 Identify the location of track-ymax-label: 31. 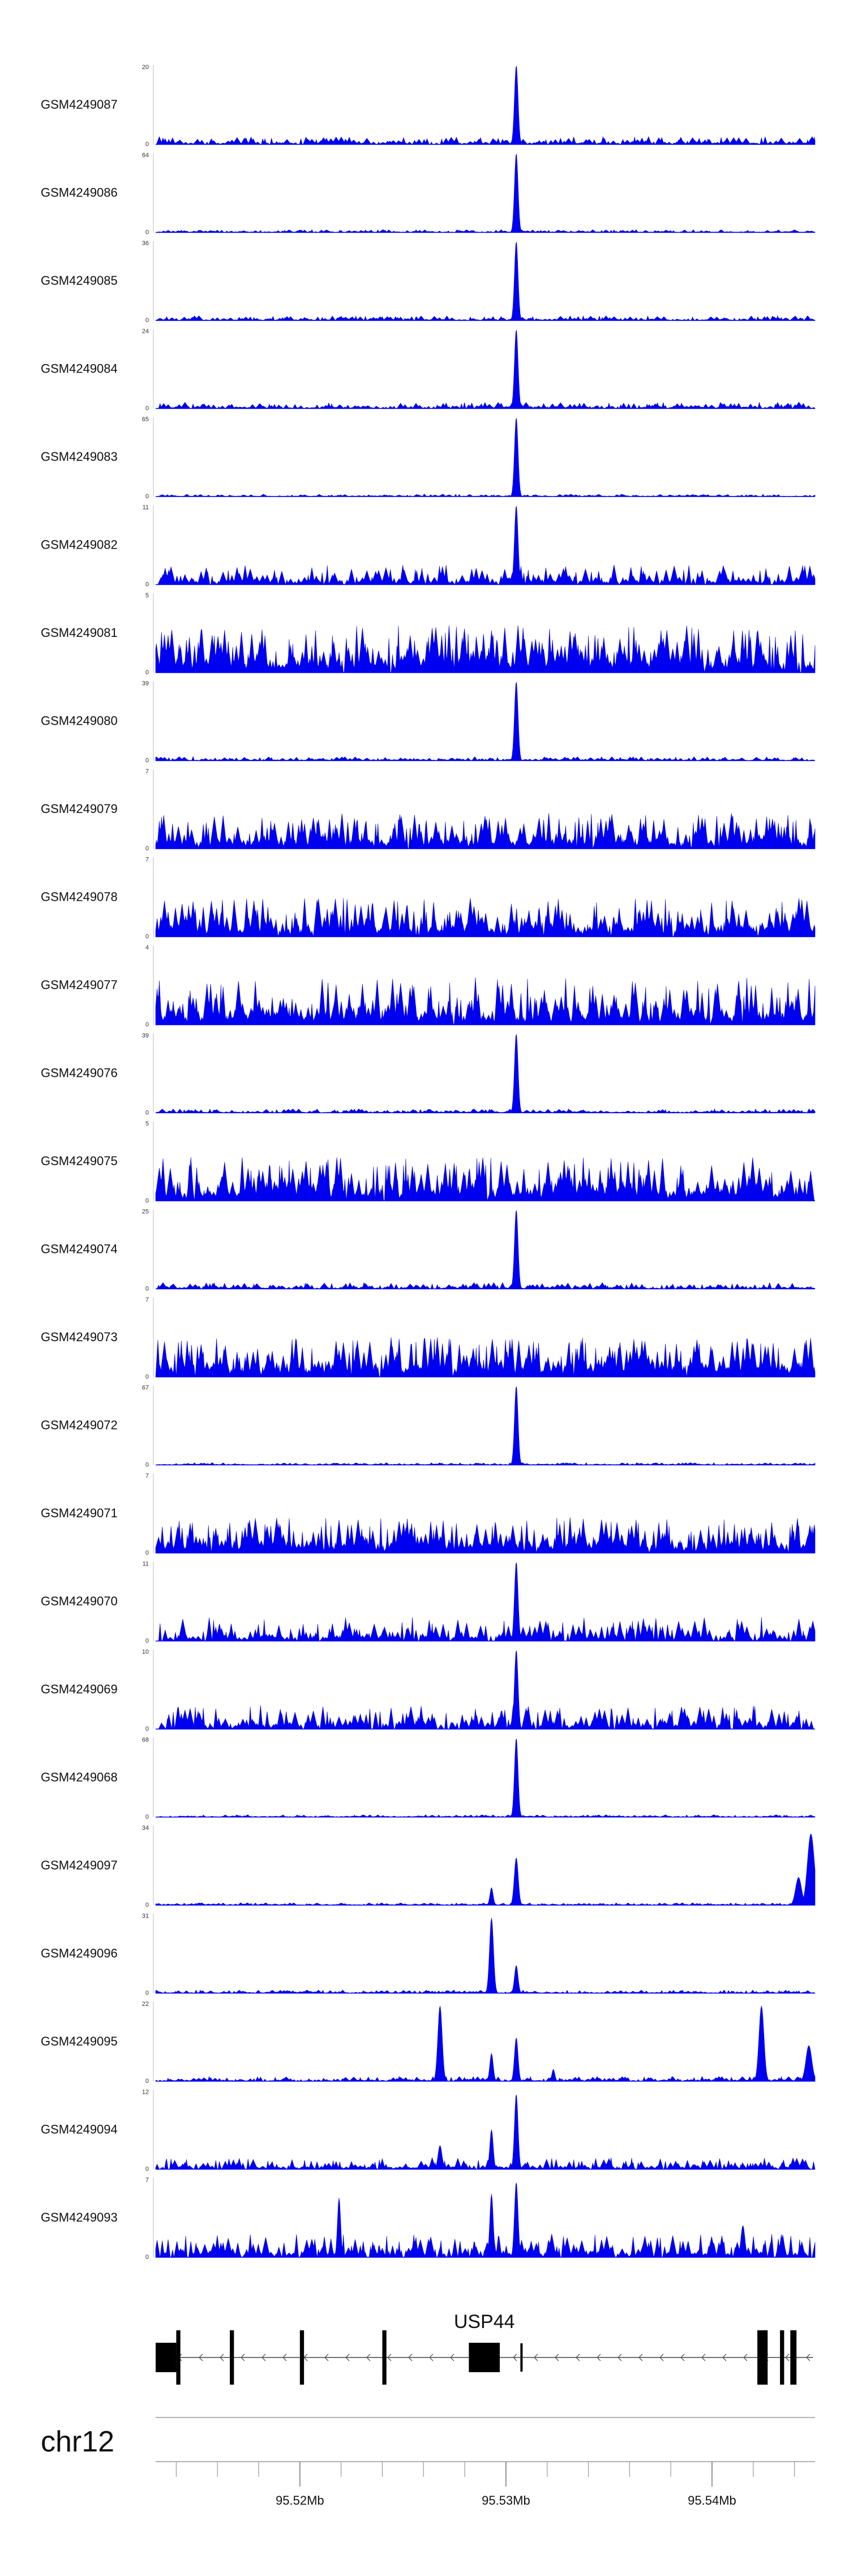
(145, 1916).